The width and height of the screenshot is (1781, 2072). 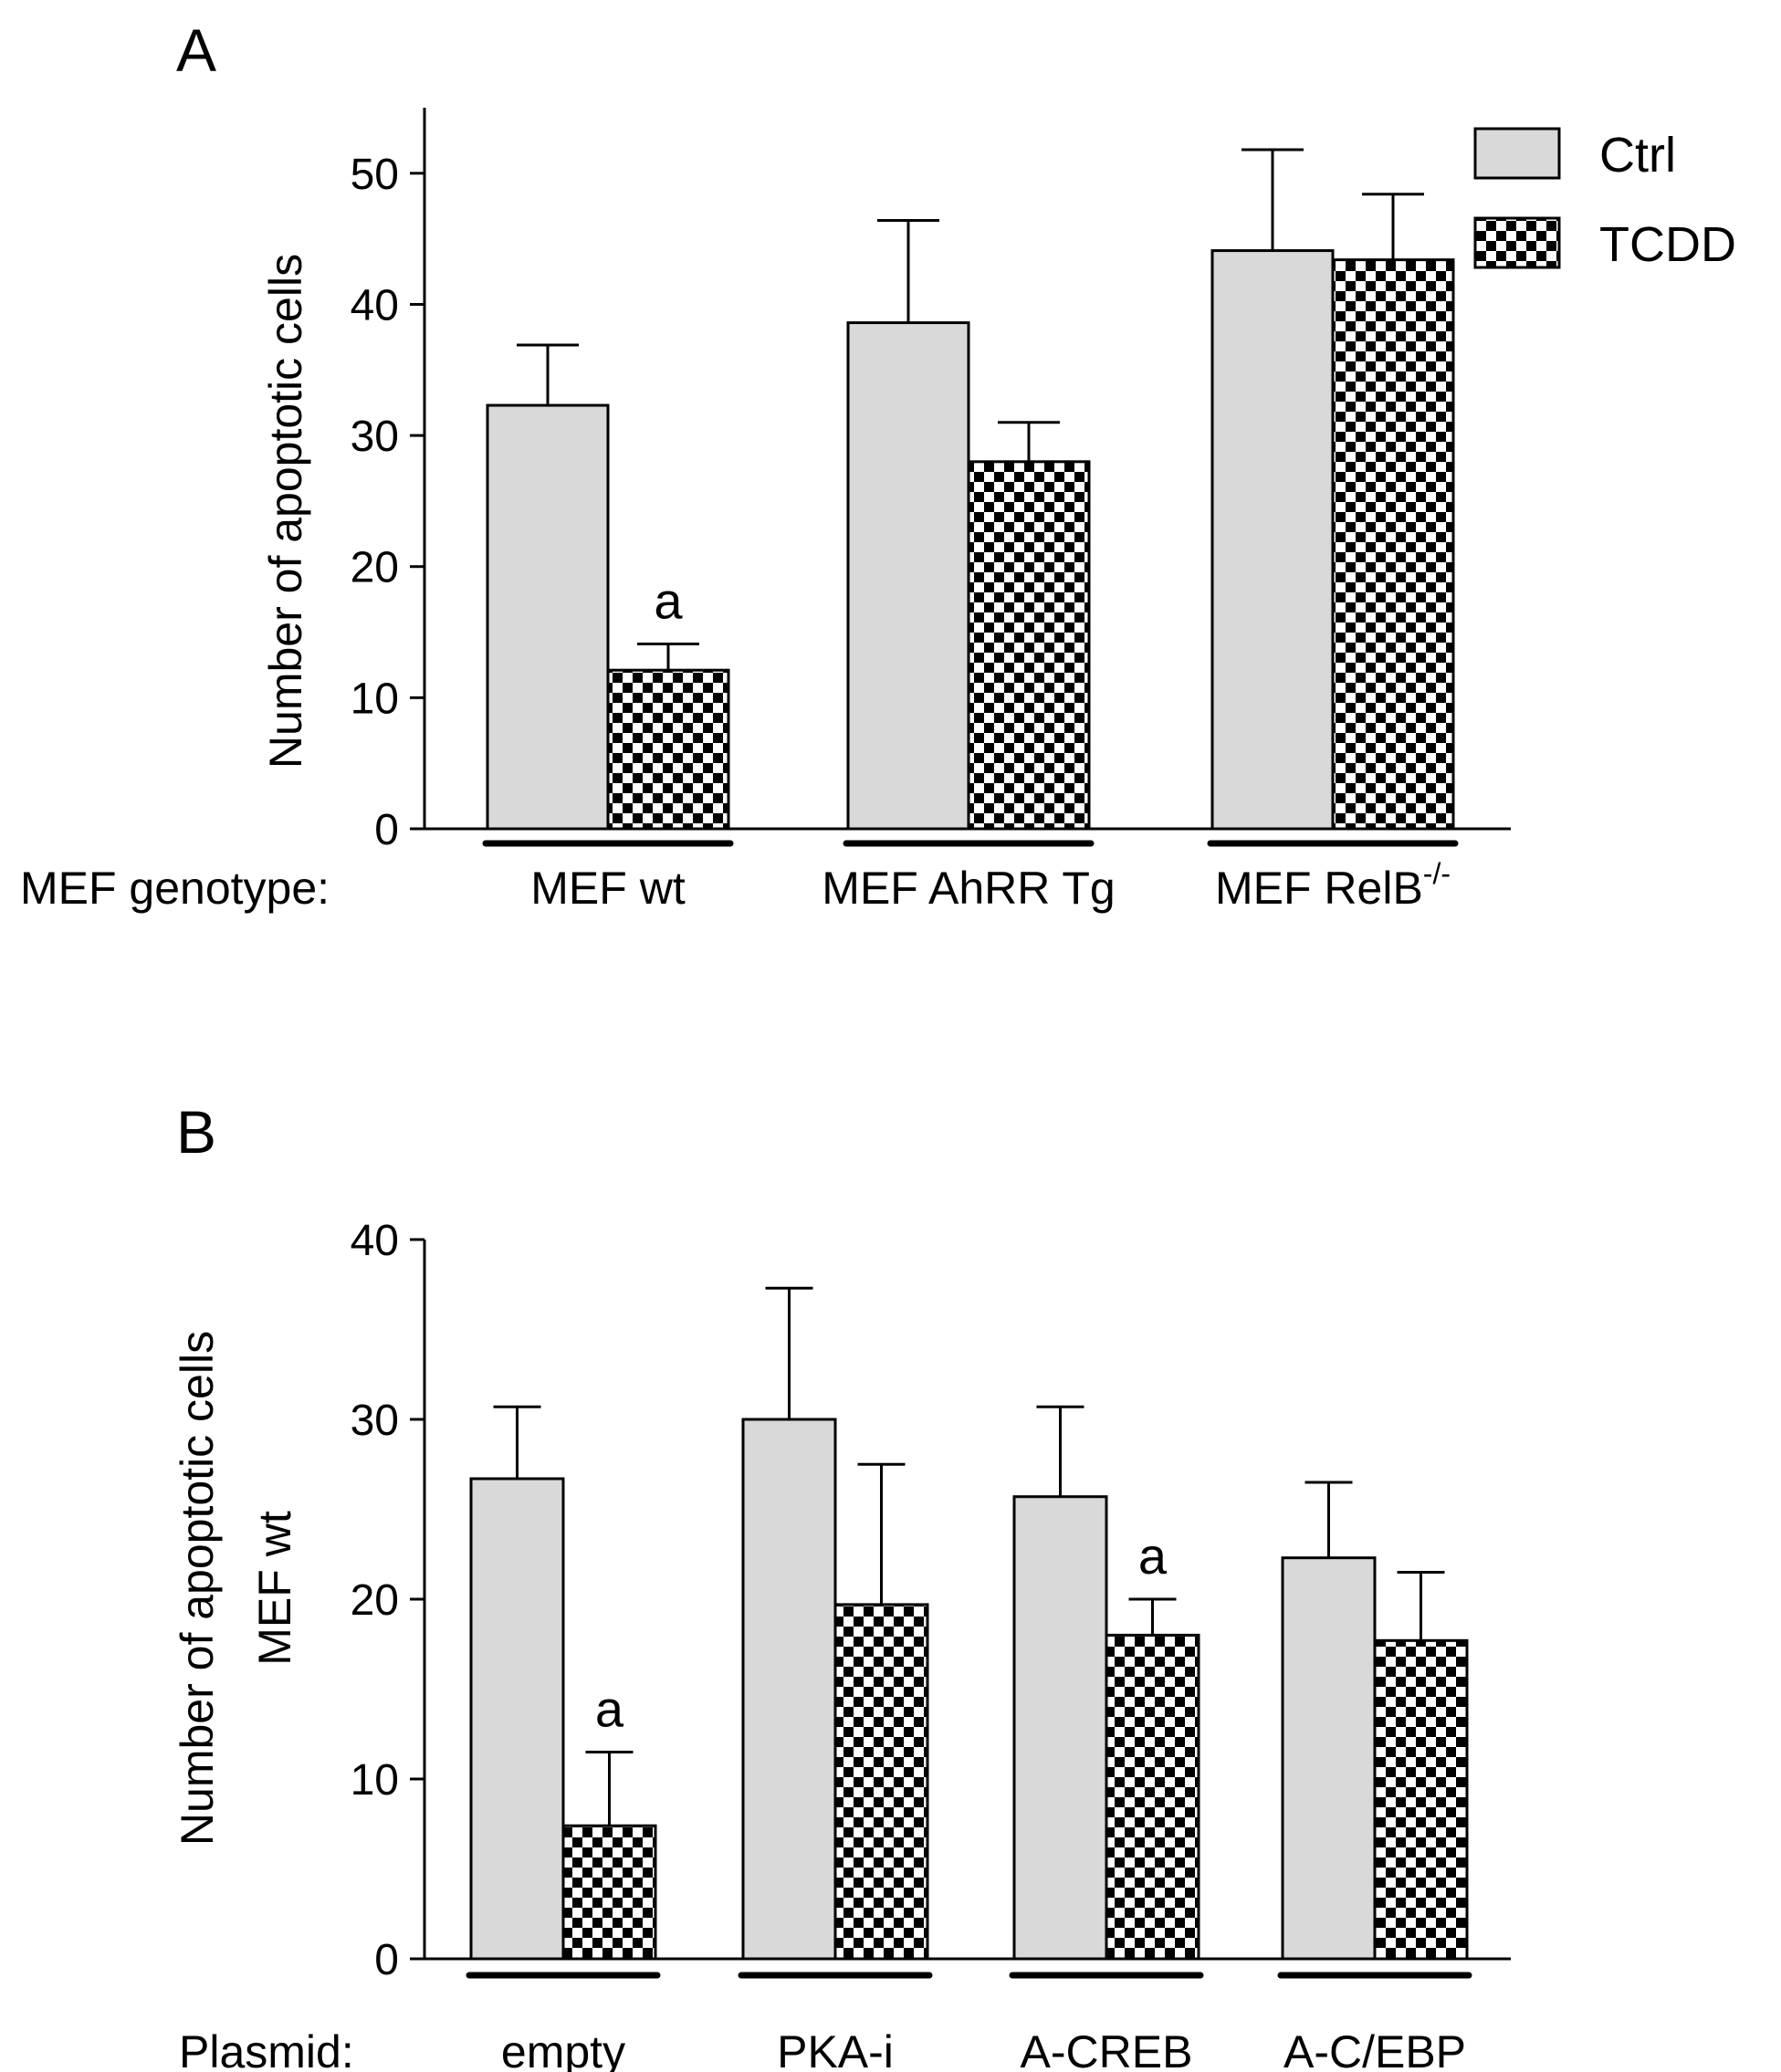 What do you see at coordinates (375, 1780) in the screenshot?
I see `panel-b-y-tick-label: 10` at bounding box center [375, 1780].